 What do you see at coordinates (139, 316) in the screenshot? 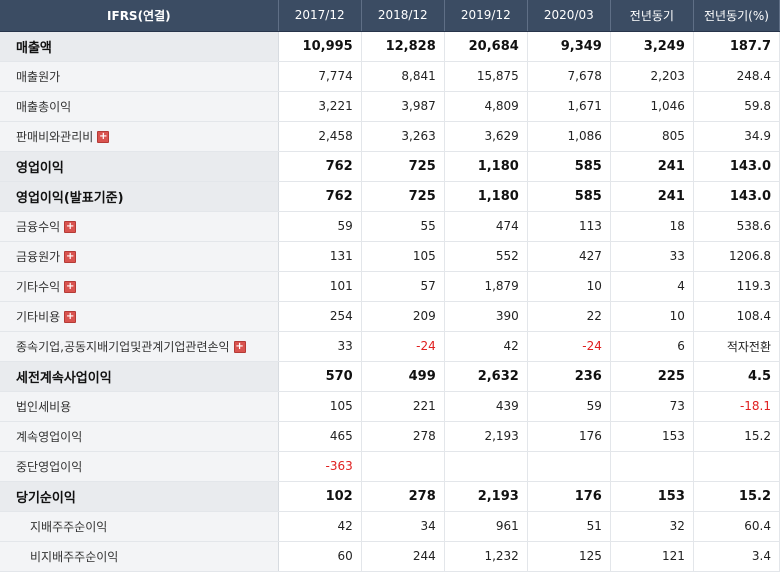
I see `row-label-cell: 기타비용 +` at bounding box center [139, 316].